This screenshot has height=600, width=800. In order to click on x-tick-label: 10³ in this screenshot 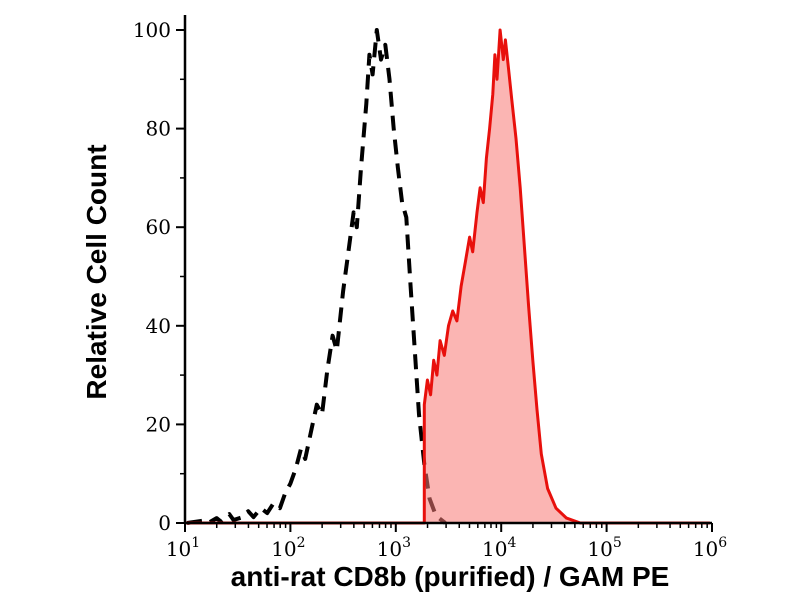, I will do `click(394, 548)`.